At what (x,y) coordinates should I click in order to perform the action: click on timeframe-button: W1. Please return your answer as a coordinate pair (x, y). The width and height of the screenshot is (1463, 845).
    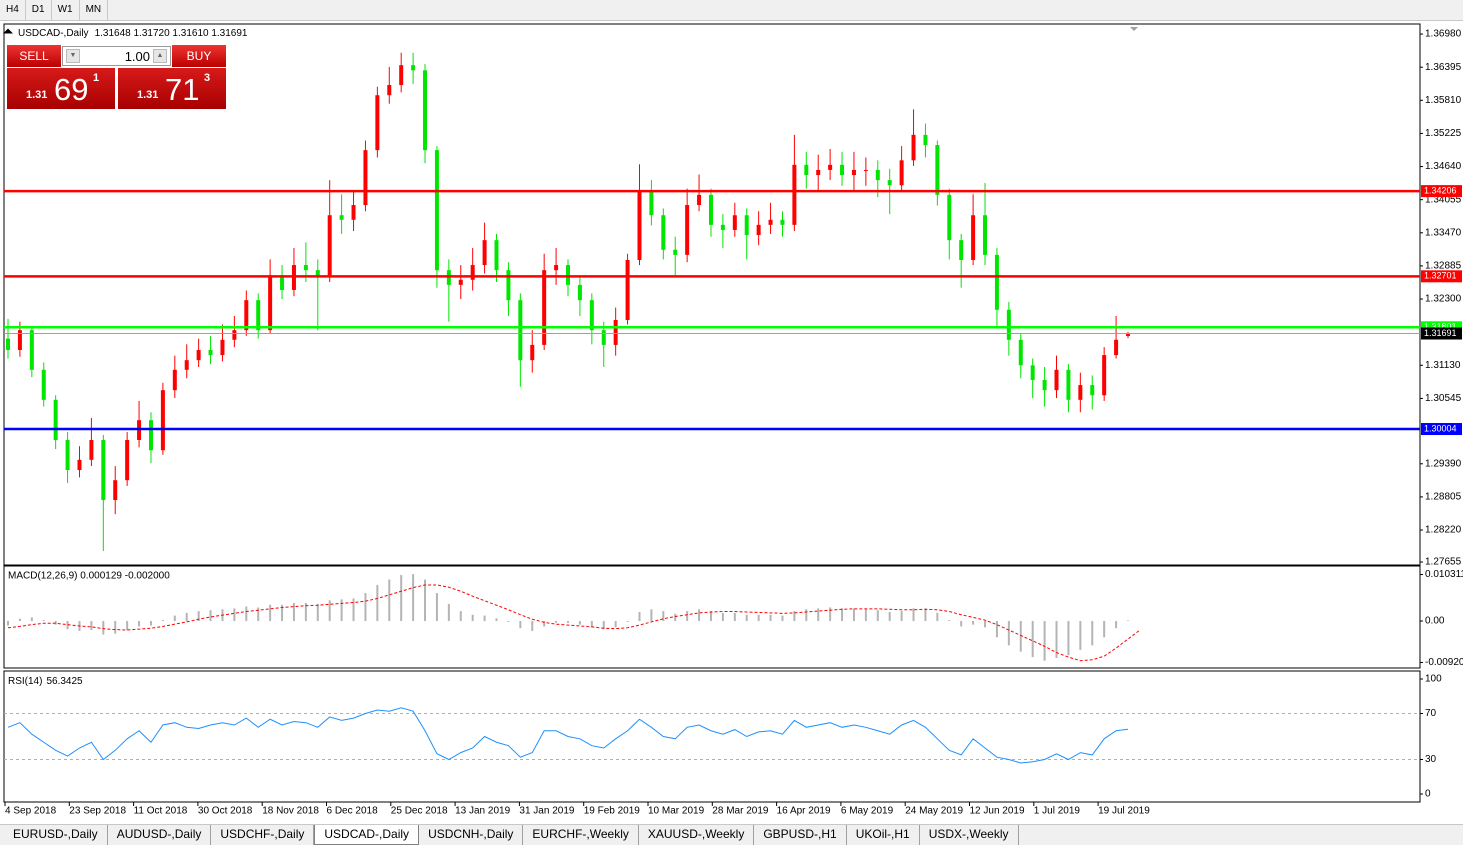
    Looking at the image, I should click on (66, 10).